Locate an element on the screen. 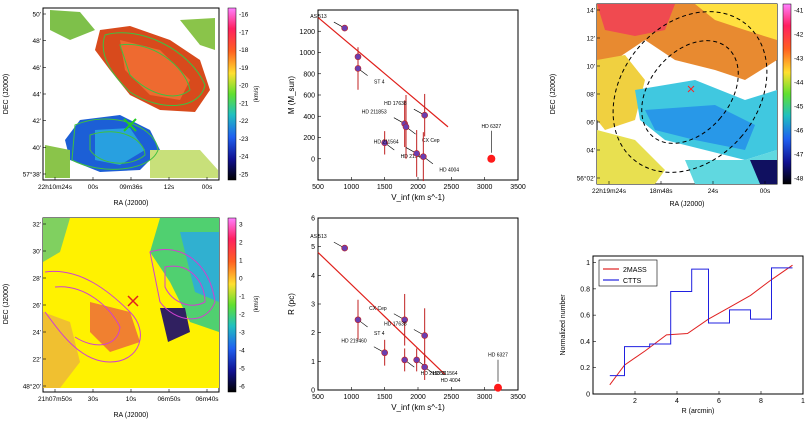  map3-cbar-tick-label: -43 is located at coordinates (799, 59).